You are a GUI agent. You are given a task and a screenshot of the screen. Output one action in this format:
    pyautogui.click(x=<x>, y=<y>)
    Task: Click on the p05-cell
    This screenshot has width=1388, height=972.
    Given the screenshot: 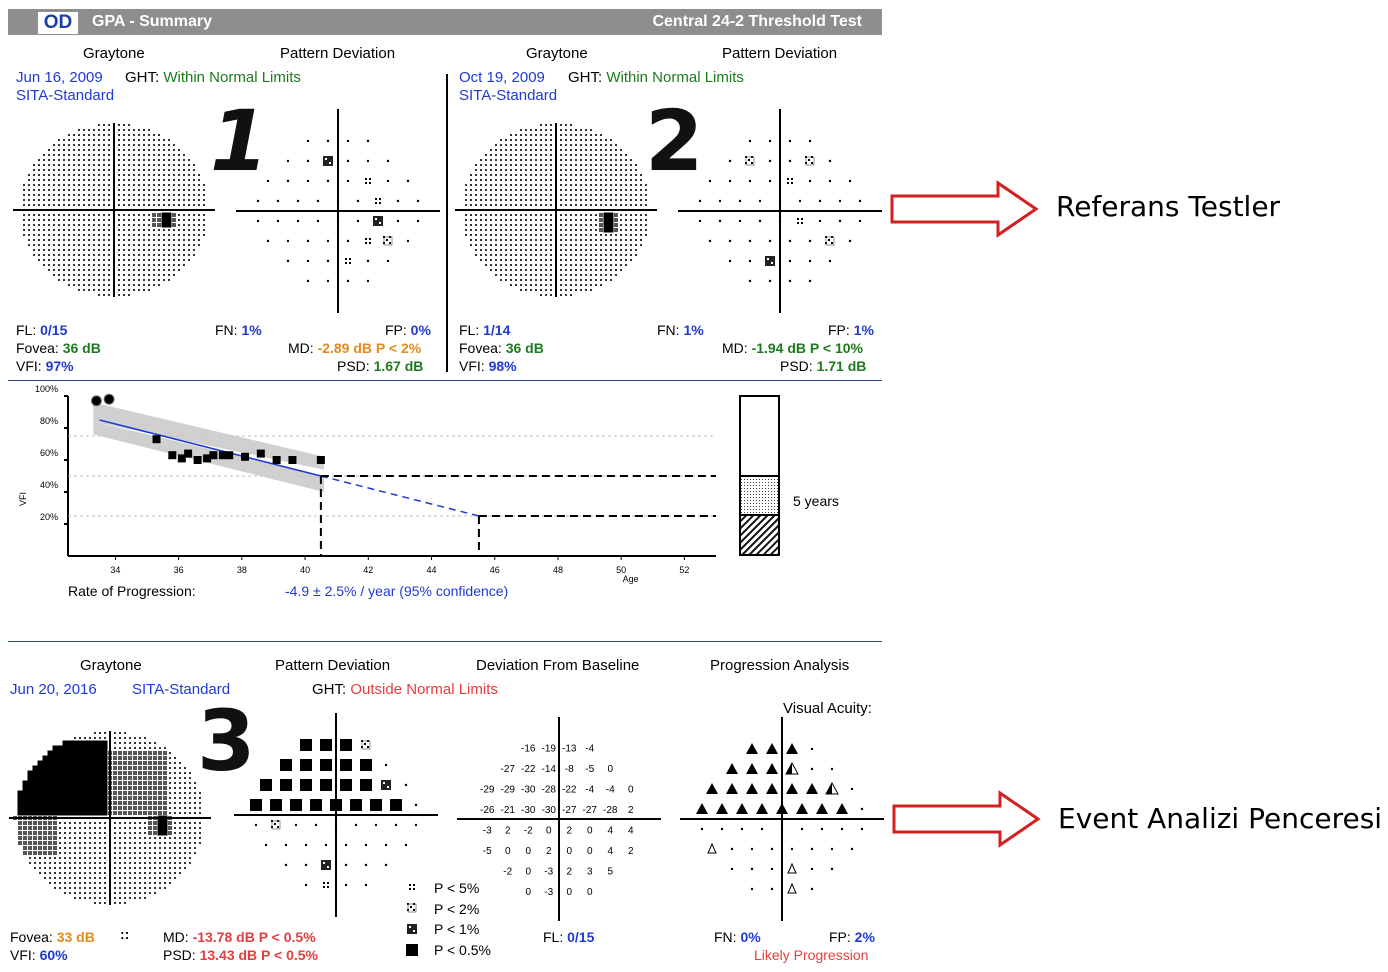 What is the action you would take?
    pyautogui.click(x=296, y=805)
    